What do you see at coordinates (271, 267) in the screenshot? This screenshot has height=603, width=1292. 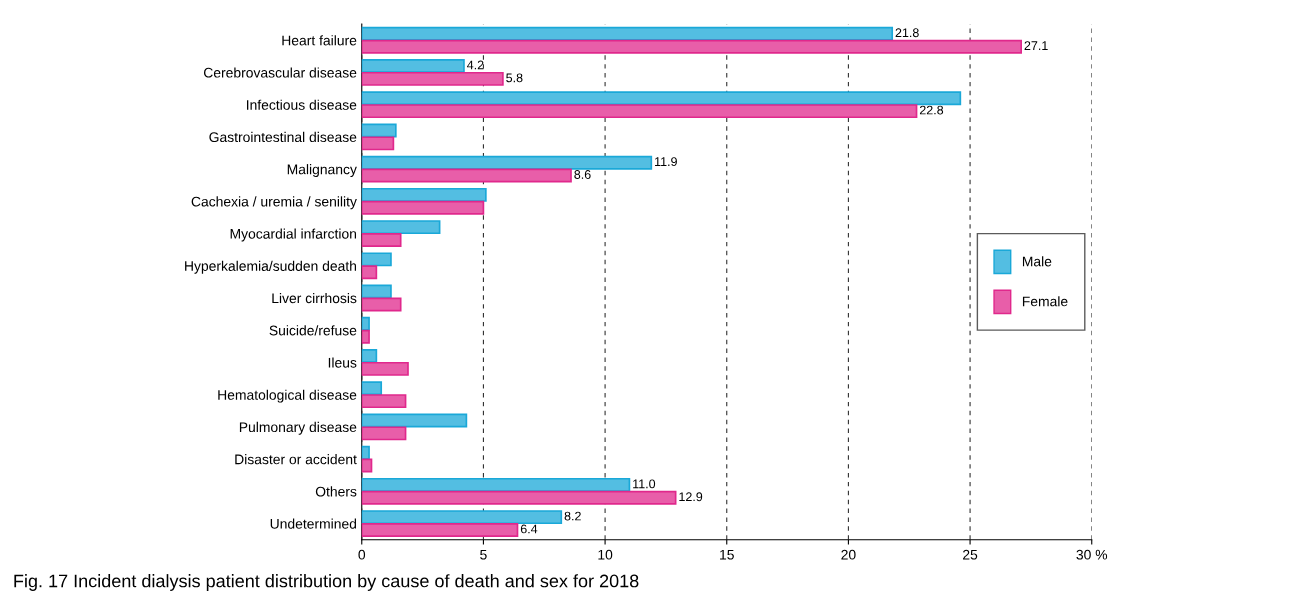 I see `y-tick-label: Hyperkalemia/sudden death` at bounding box center [271, 267].